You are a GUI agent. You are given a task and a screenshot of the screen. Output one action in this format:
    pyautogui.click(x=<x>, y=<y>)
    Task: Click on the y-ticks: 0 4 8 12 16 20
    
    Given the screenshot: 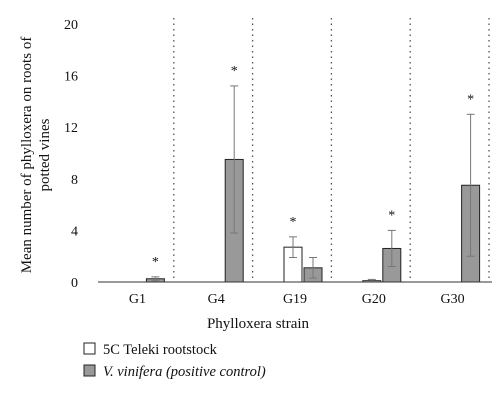 What is the action you would take?
    pyautogui.click(x=71, y=154)
    